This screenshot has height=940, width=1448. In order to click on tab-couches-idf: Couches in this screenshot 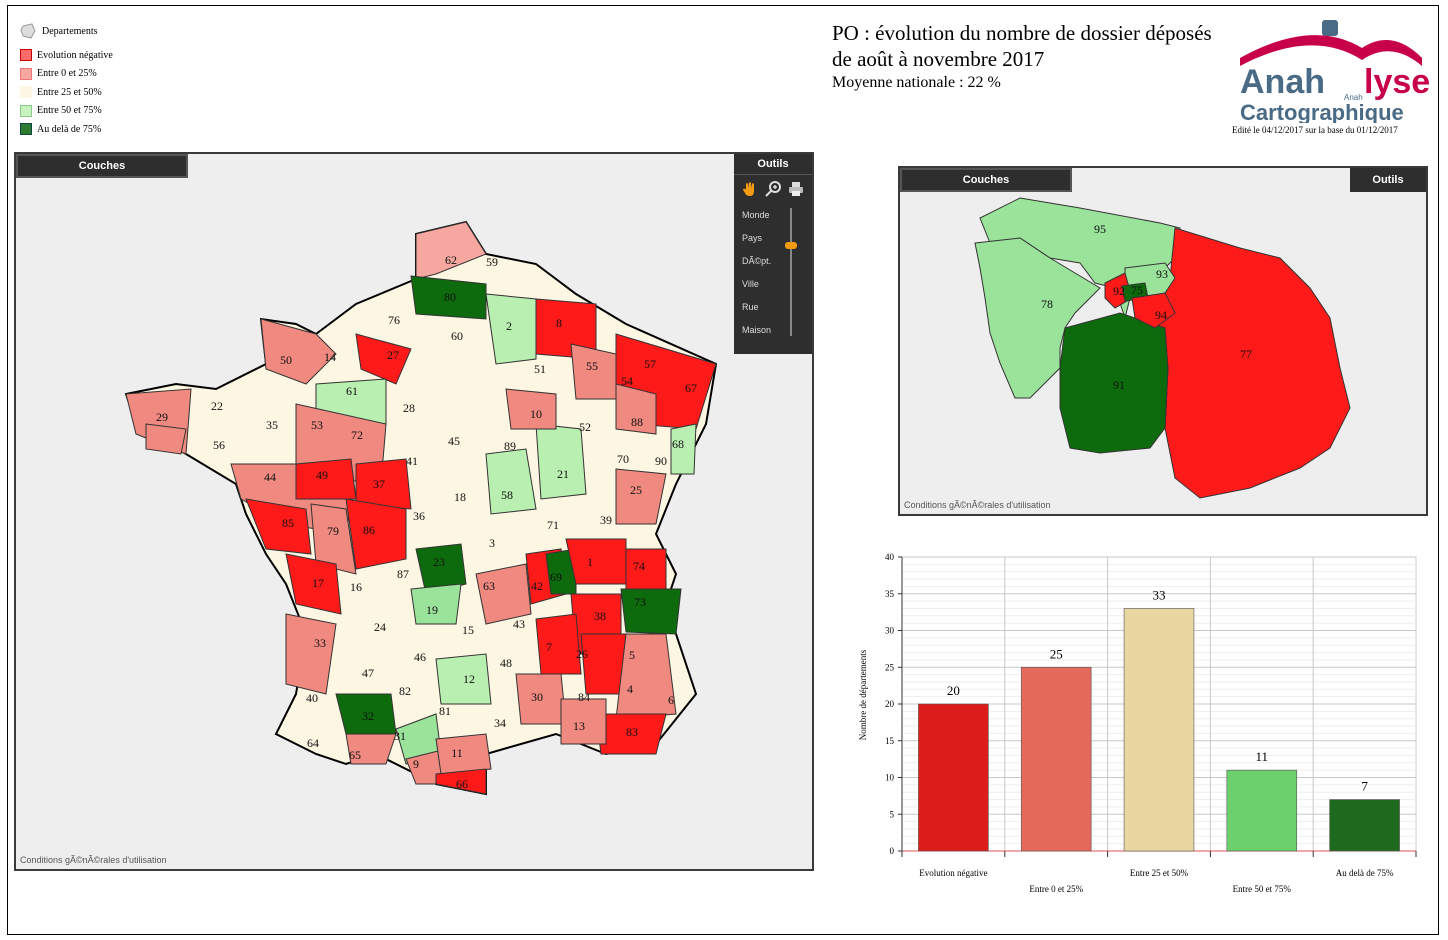, I will do `click(986, 180)`.